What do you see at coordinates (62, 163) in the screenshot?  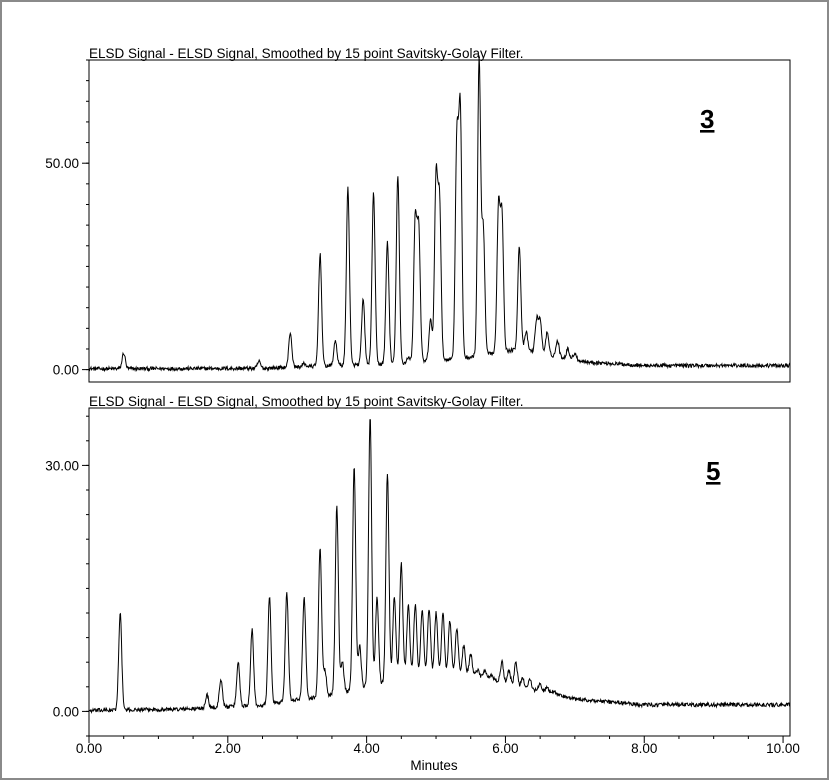 I see `y-tick-label: 50.00` at bounding box center [62, 163].